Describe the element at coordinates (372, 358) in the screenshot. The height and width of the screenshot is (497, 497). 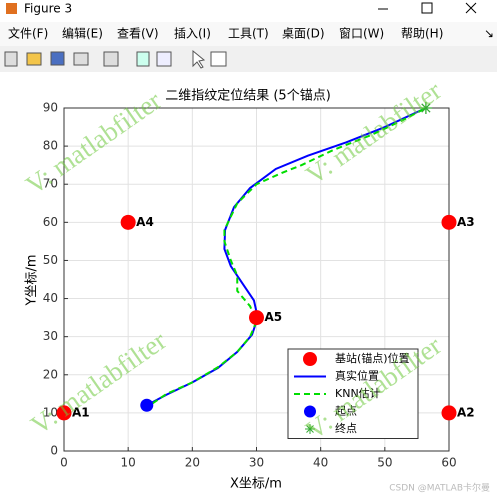
I see `legend-label: 基站(锚点)位置` at that location.